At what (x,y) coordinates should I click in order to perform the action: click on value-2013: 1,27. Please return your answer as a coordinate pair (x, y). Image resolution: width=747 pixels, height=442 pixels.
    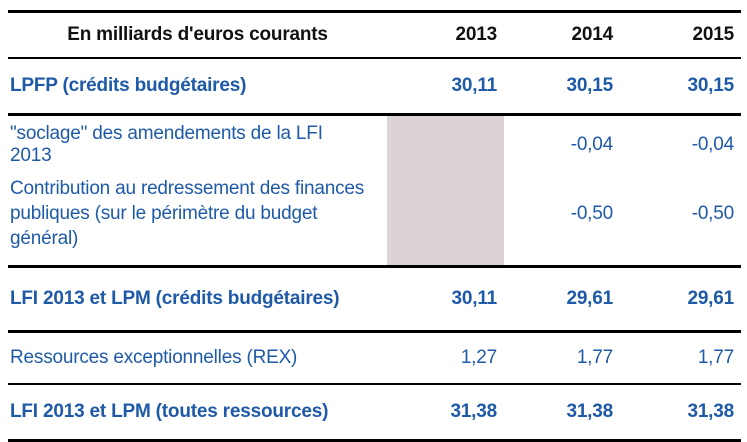
    Looking at the image, I should click on (445, 358).